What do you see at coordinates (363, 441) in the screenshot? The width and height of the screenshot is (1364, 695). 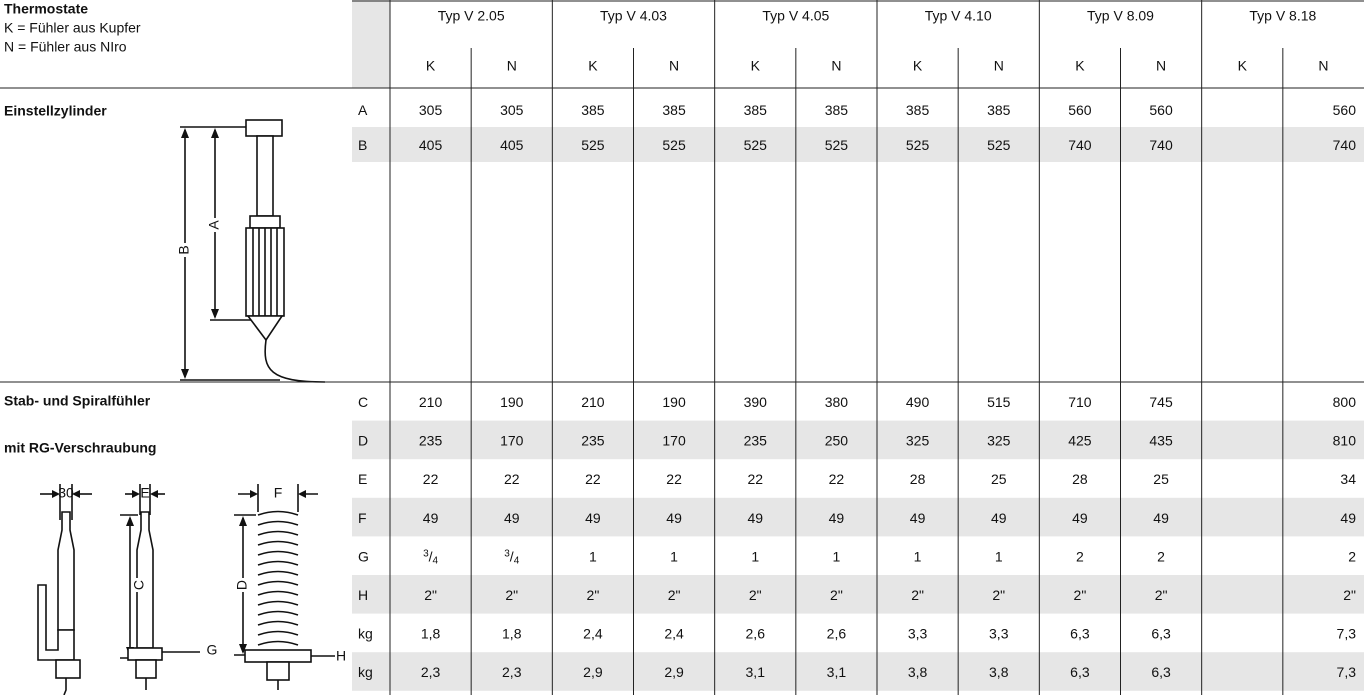 I see `row-label: D` at bounding box center [363, 441].